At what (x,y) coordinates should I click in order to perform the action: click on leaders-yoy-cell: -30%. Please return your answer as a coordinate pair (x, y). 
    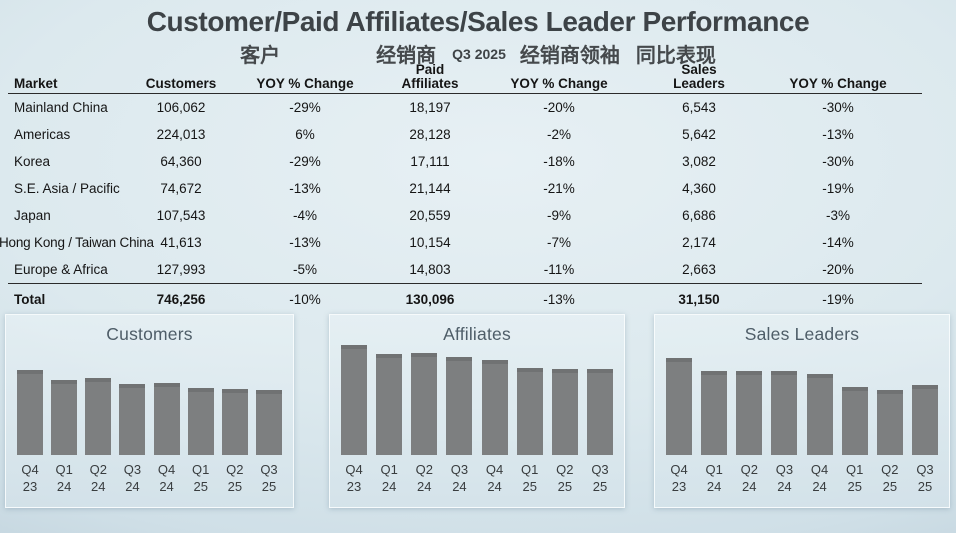
    Looking at the image, I should click on (838, 107).